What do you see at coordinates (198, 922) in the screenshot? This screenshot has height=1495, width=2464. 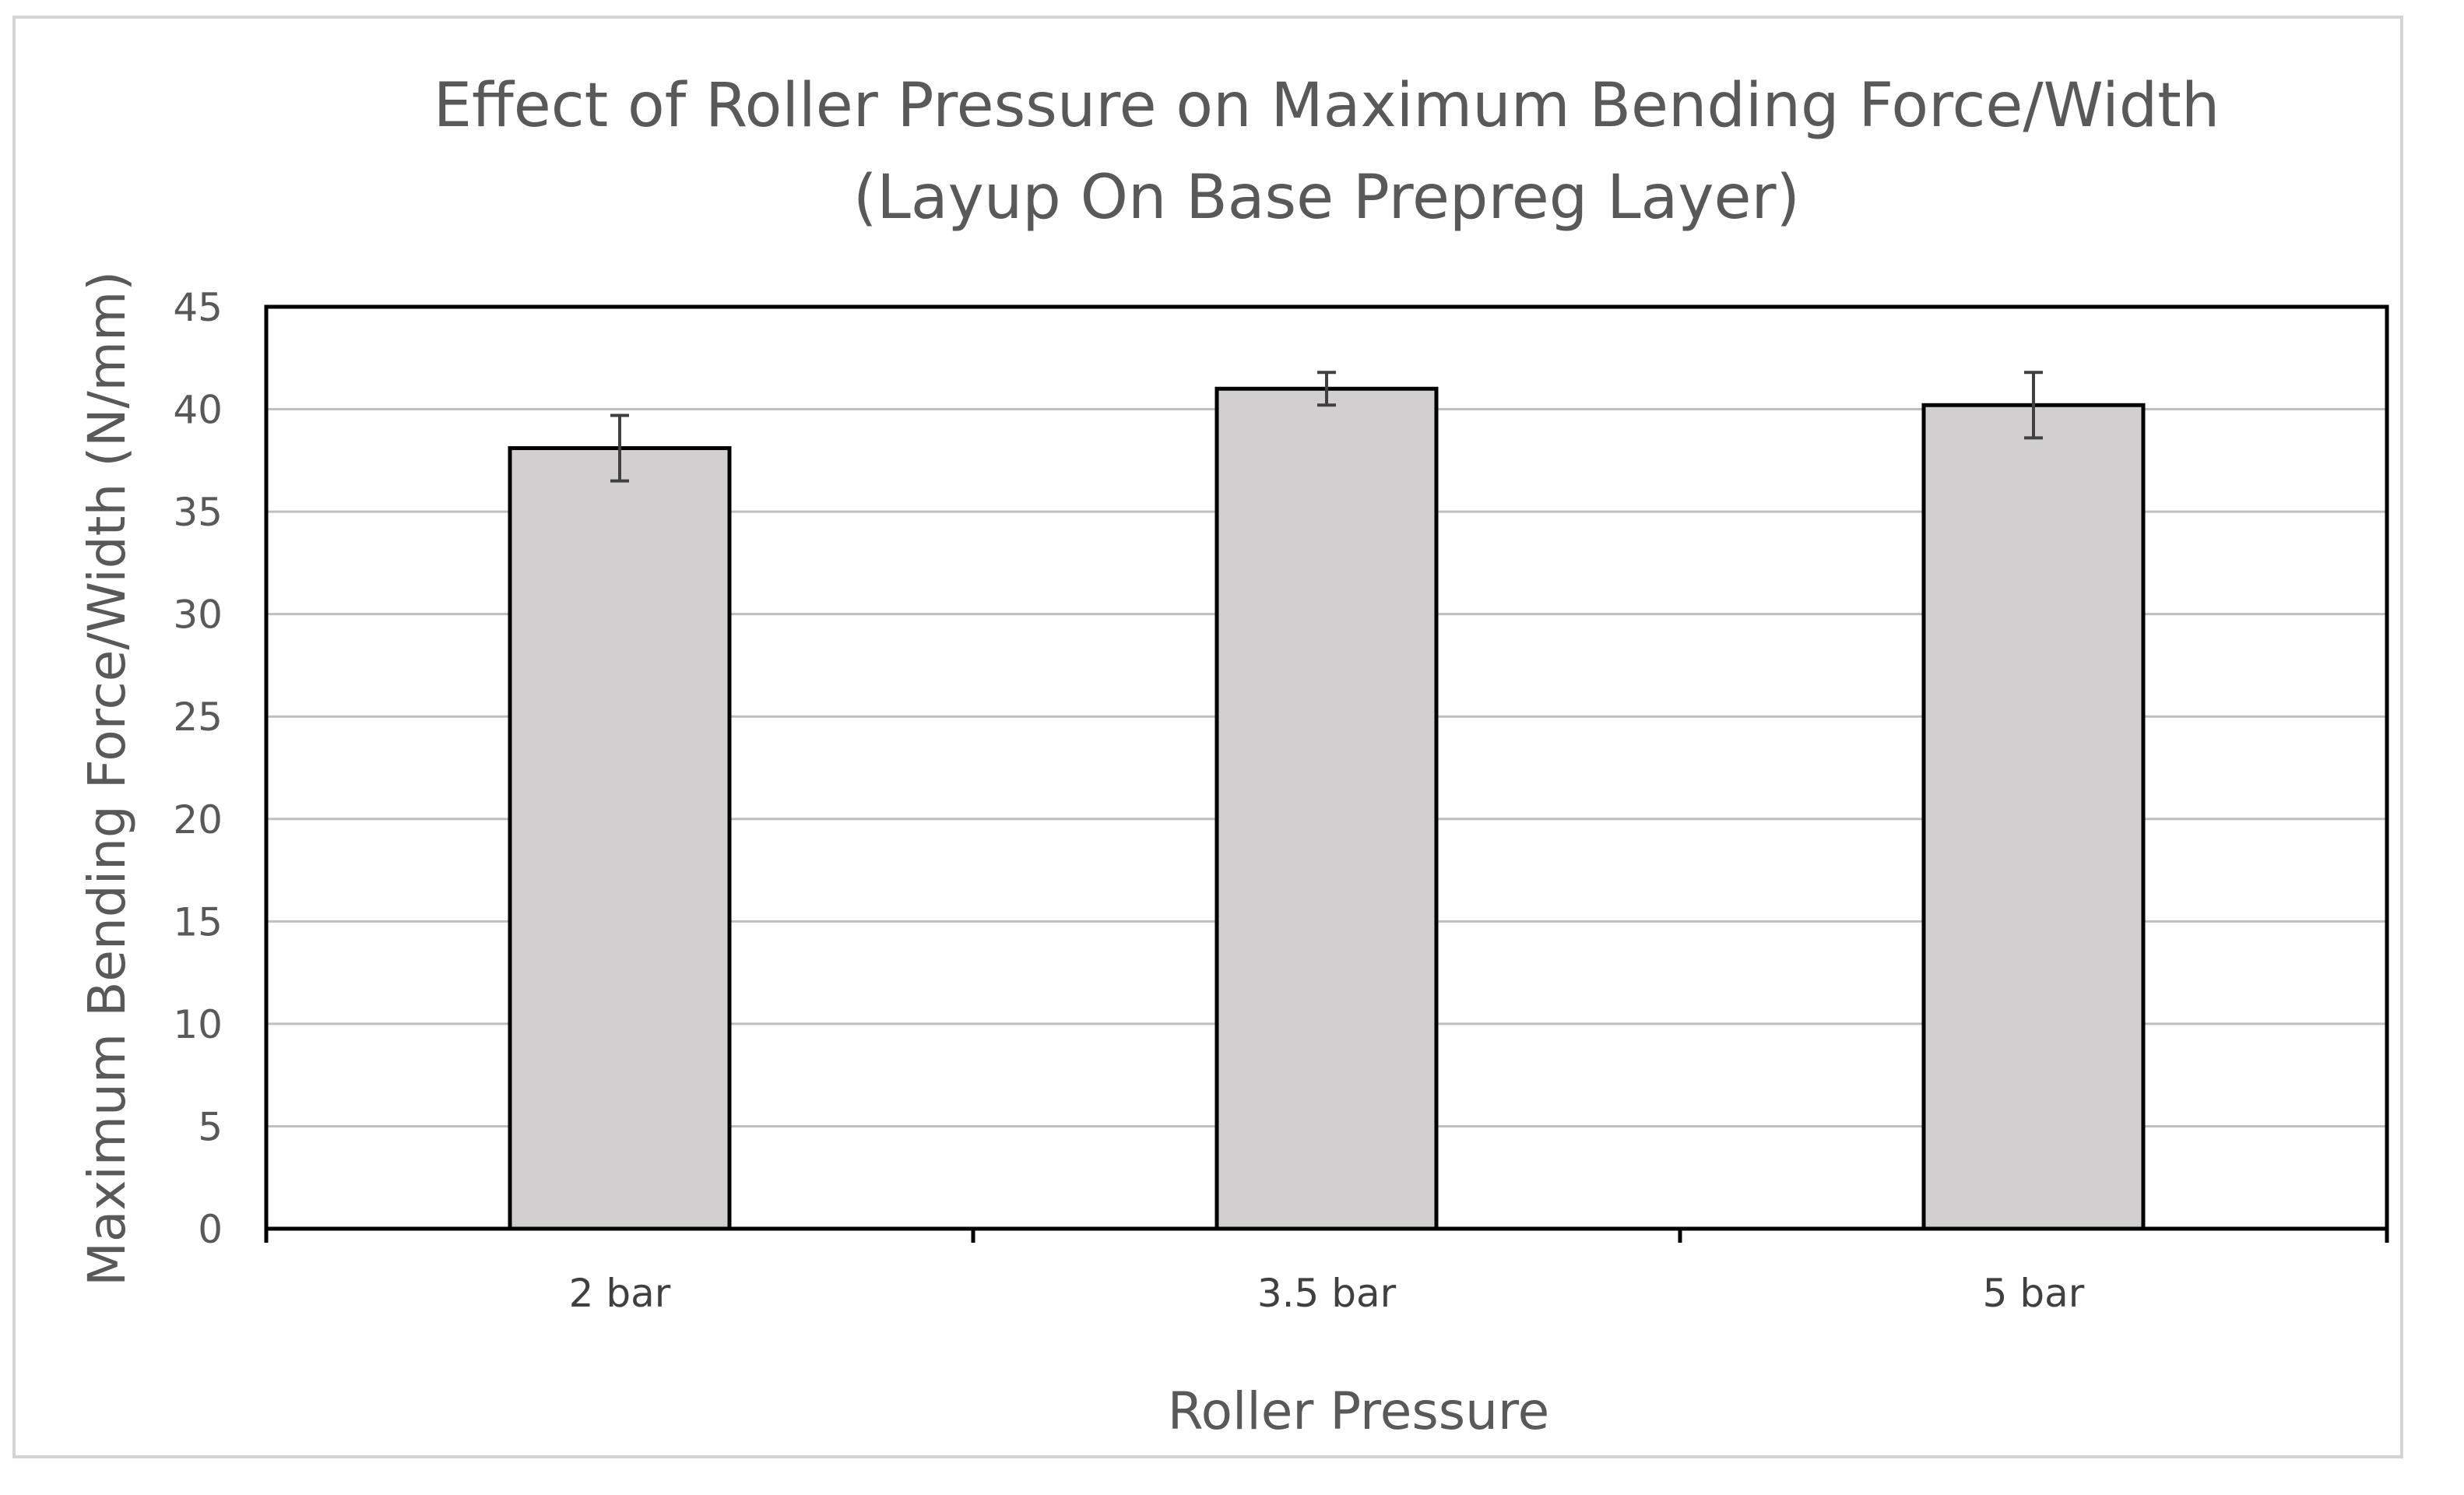 I see `y-tick-label-15: 15` at bounding box center [198, 922].